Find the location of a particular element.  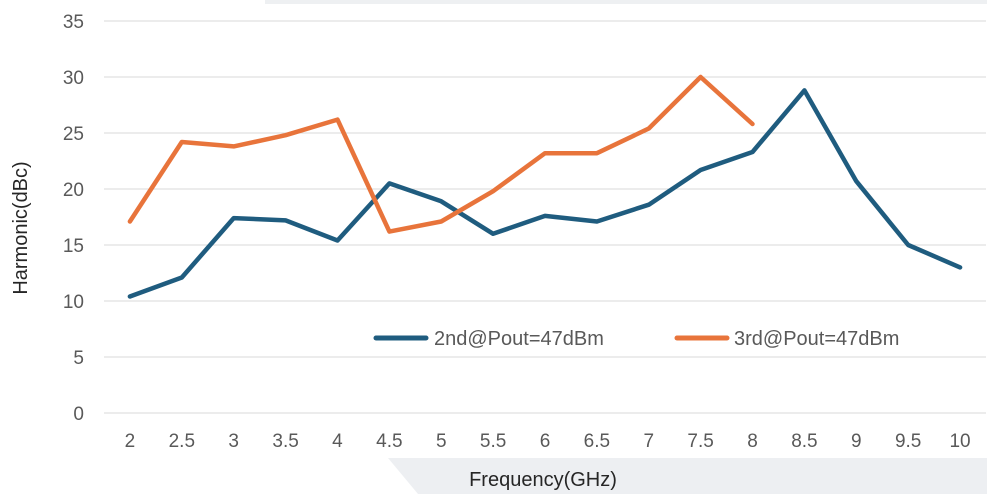

x-tick-label: 7 is located at coordinates (648, 441).